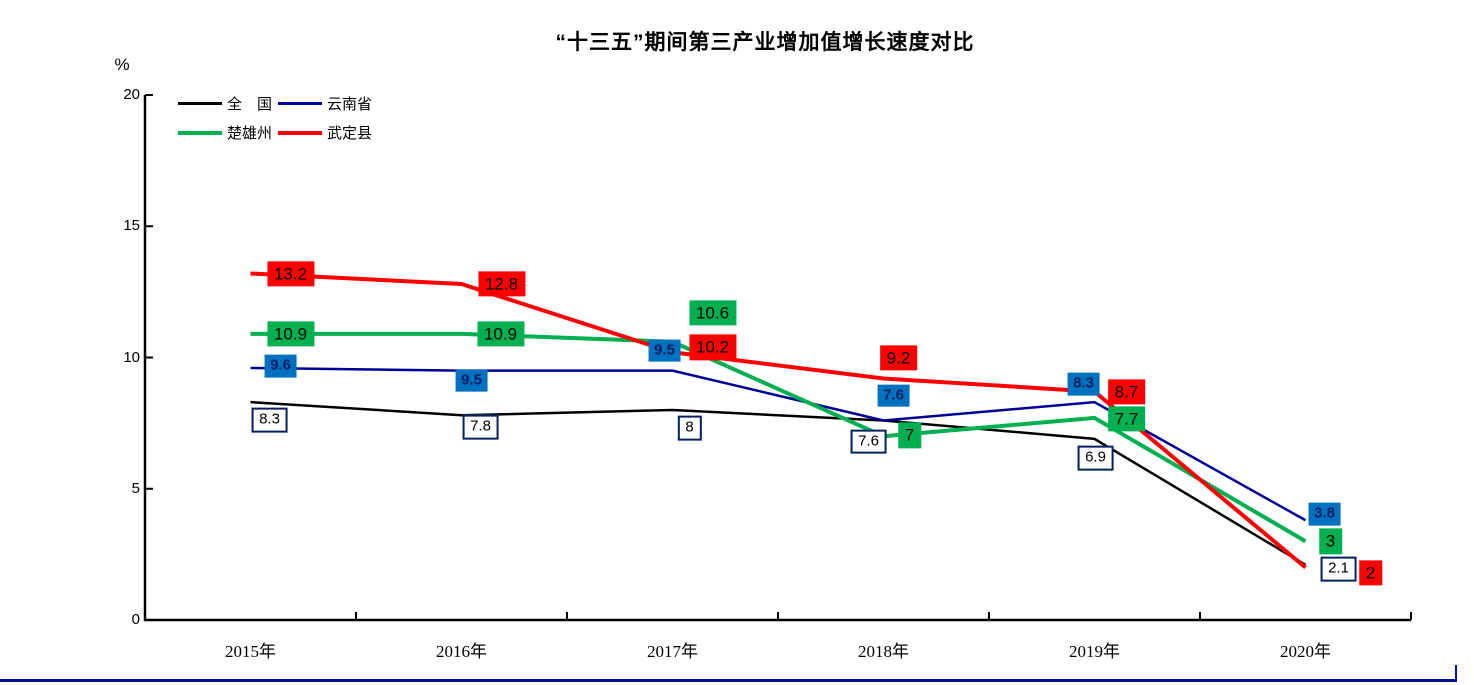 The image size is (1474, 685). What do you see at coordinates (122, 64) in the screenshot?
I see `y-axis-unit-label: %` at bounding box center [122, 64].